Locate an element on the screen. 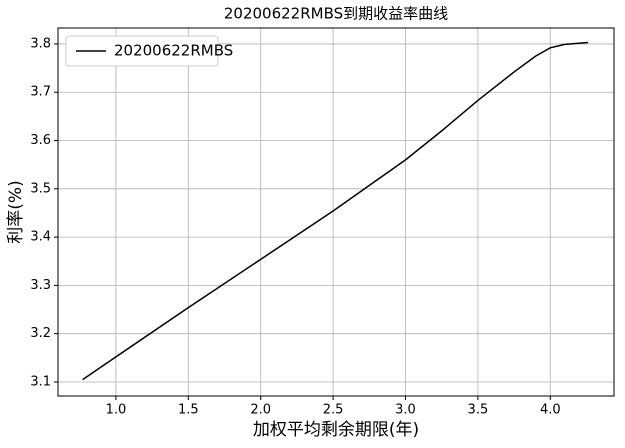 The height and width of the screenshot is (448, 625). chart-title: 20200622RMBS到期收益率曲线 is located at coordinates (336, 14).